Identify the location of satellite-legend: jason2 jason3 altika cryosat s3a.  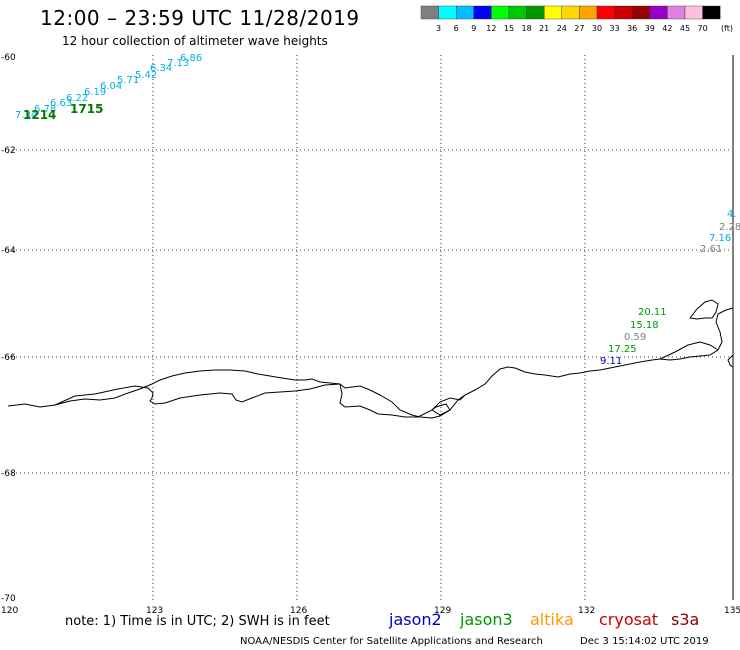
(543, 619).